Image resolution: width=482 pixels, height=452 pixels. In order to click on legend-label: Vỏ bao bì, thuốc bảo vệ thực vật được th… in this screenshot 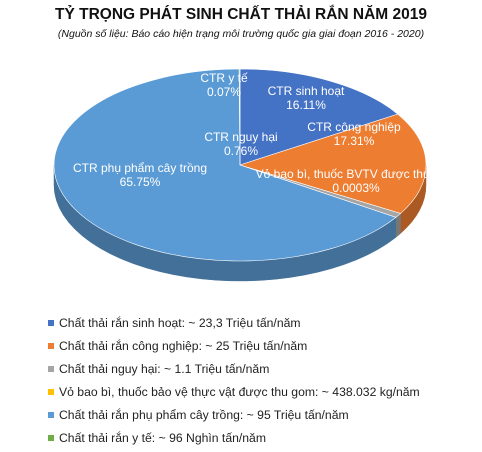, I will do `click(239, 391)`.